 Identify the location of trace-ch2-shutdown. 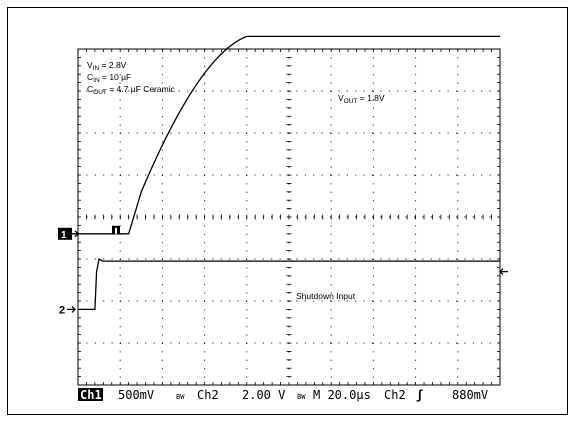
(289, 284).